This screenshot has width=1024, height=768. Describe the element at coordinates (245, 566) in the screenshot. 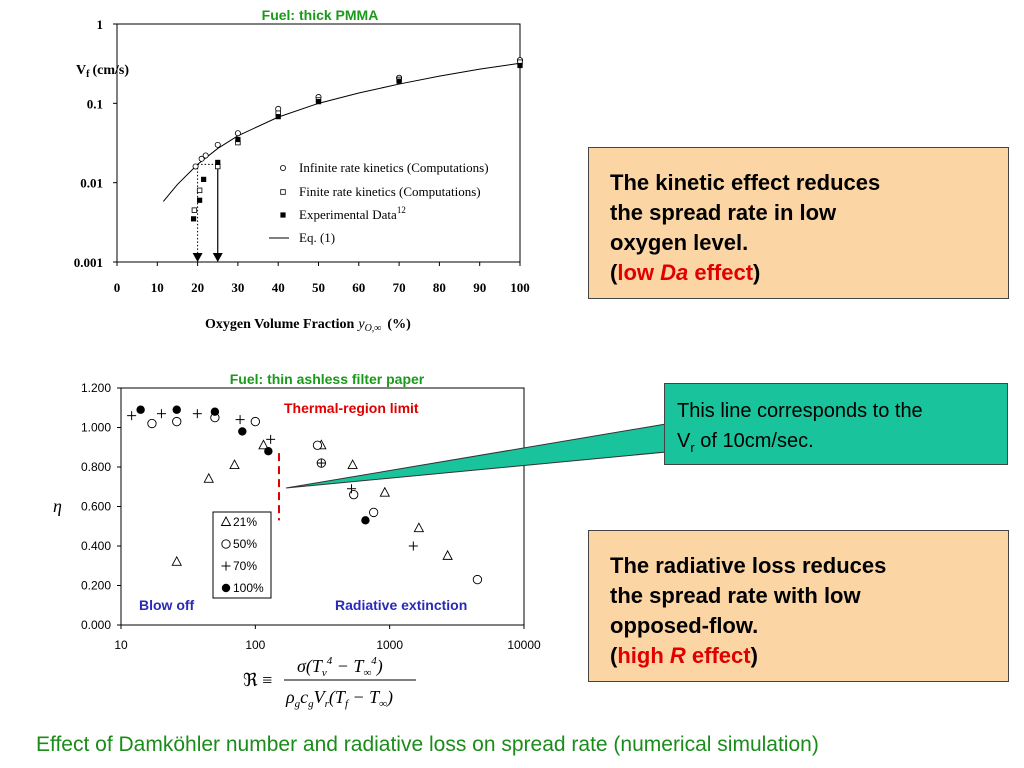

I see `legend-label: 70%` at that location.